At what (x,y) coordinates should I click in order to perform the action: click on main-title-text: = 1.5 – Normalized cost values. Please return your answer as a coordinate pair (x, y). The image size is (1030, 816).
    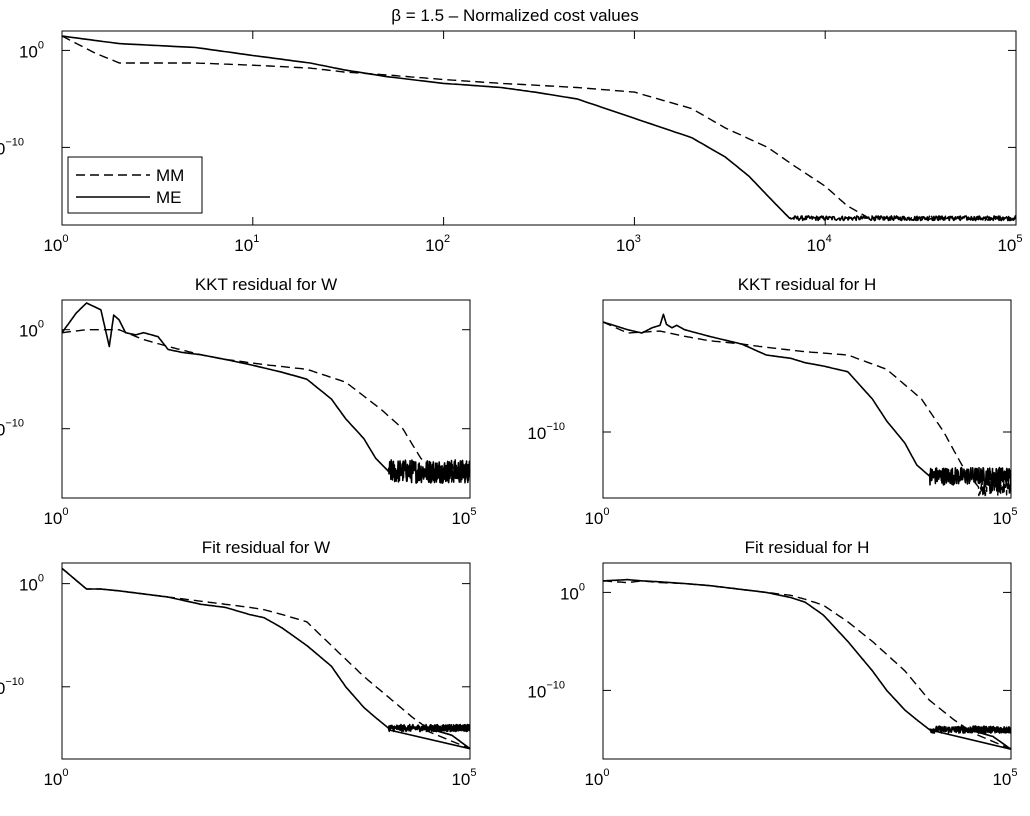
    Looking at the image, I should click on (520, 15).